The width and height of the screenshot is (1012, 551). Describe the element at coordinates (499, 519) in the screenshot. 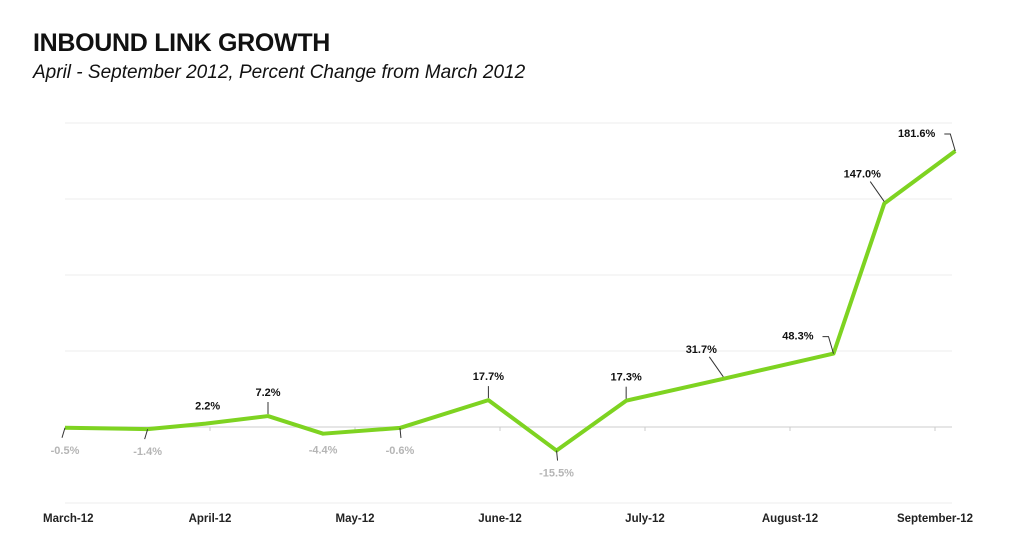

I see `x-tick-label: June-12` at that location.